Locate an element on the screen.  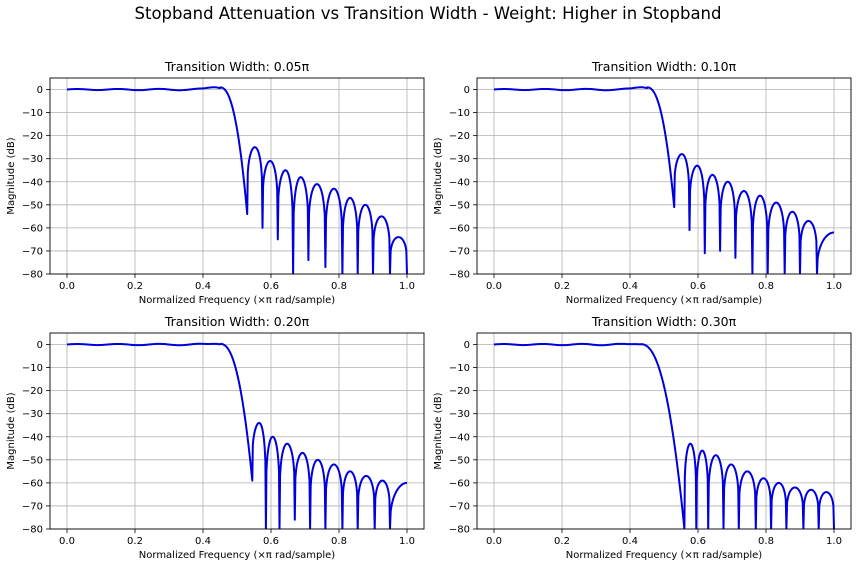
subplot-title: Transition Width: 0.20π is located at coordinates (237, 321).